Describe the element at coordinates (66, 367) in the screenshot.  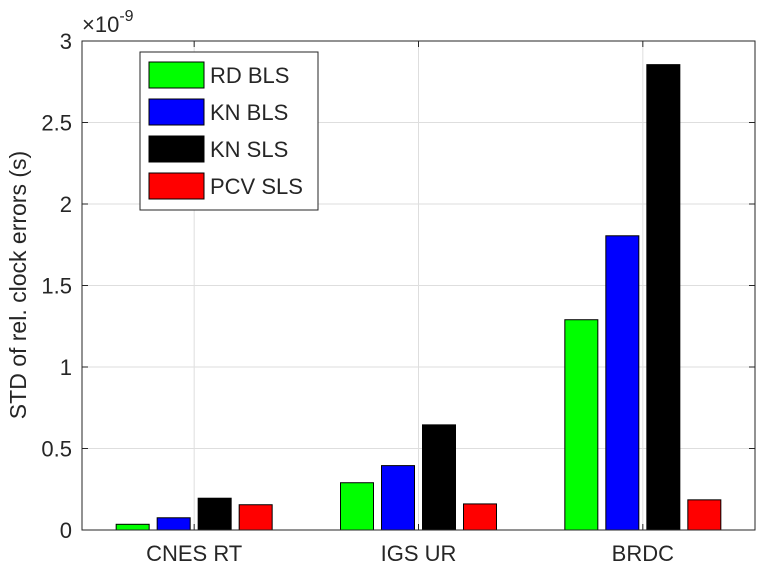
I see `y-tick-label: 1` at that location.